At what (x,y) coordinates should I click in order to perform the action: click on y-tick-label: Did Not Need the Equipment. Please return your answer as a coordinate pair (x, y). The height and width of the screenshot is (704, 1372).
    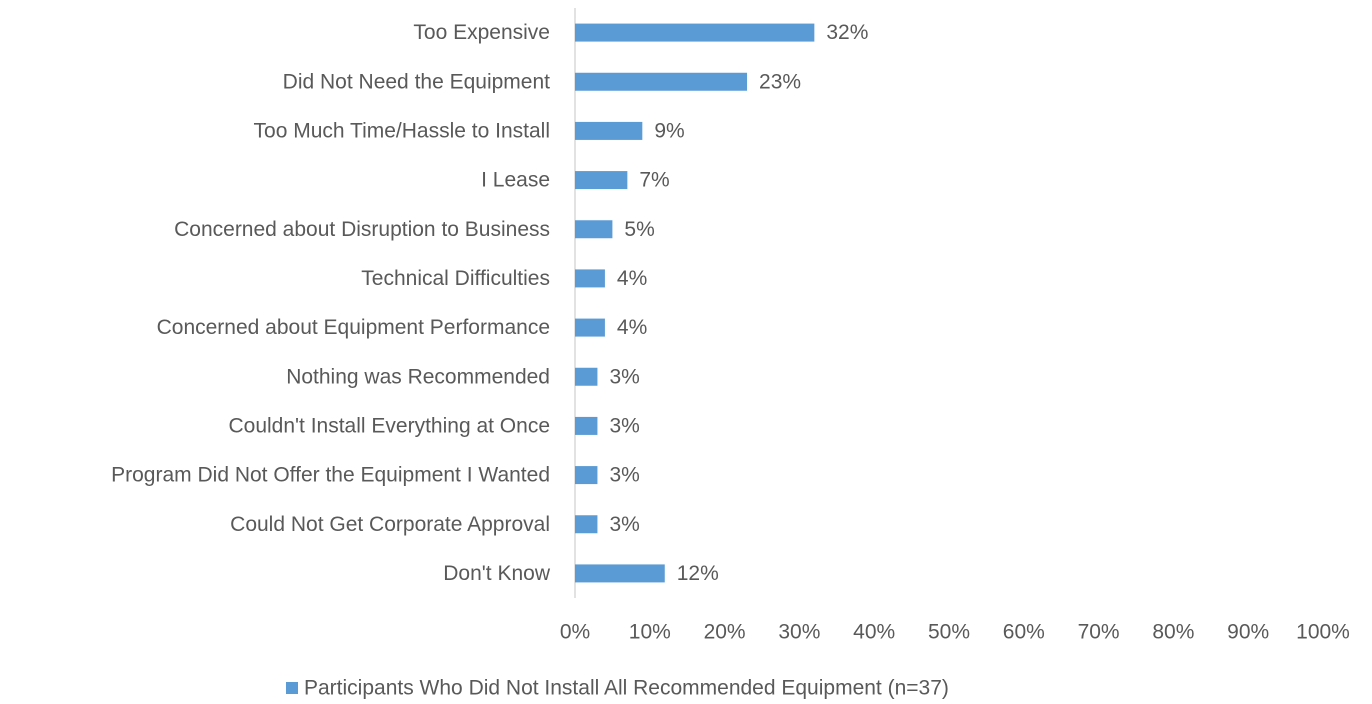
    Looking at the image, I should click on (416, 81).